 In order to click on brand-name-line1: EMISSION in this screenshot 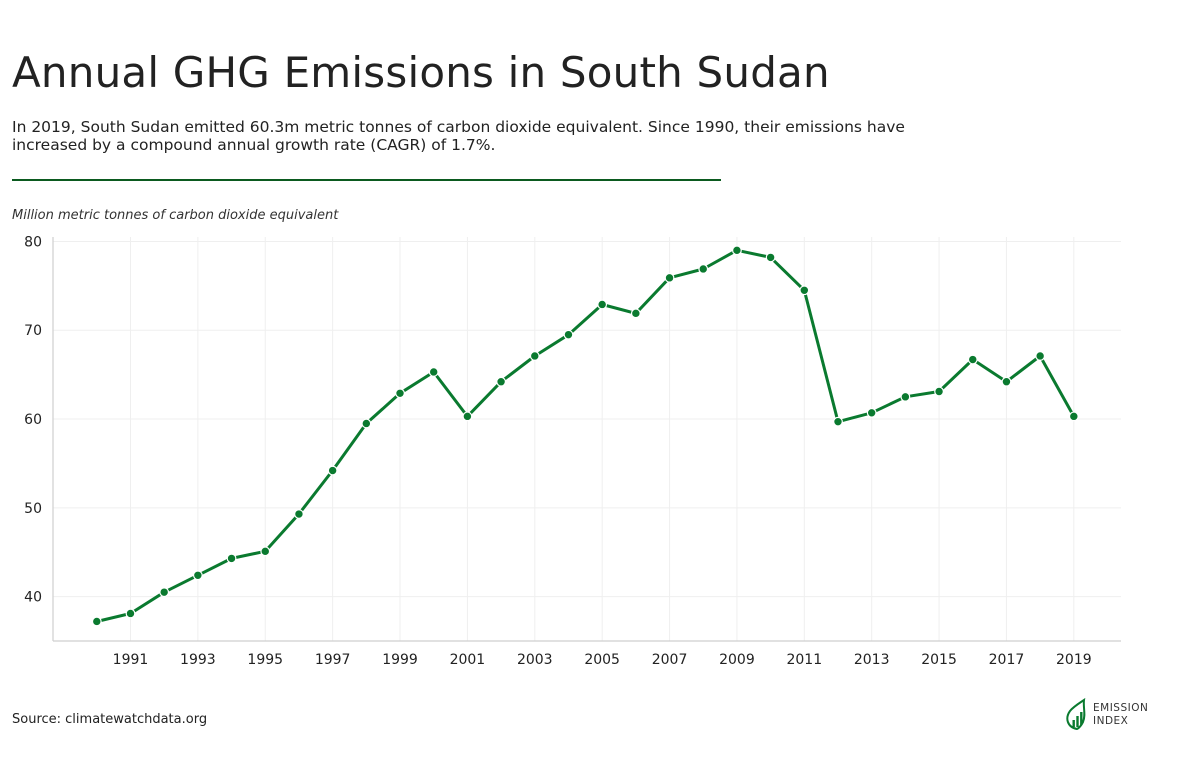, I will do `click(1121, 708)`.